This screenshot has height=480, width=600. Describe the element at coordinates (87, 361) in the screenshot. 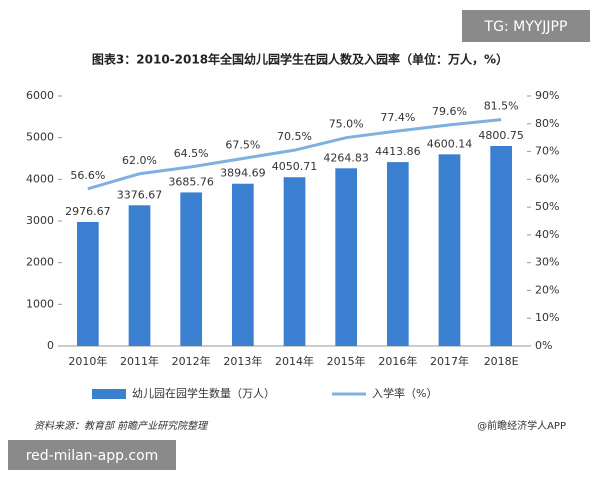

I see `x-tick-label: 2010年` at that location.